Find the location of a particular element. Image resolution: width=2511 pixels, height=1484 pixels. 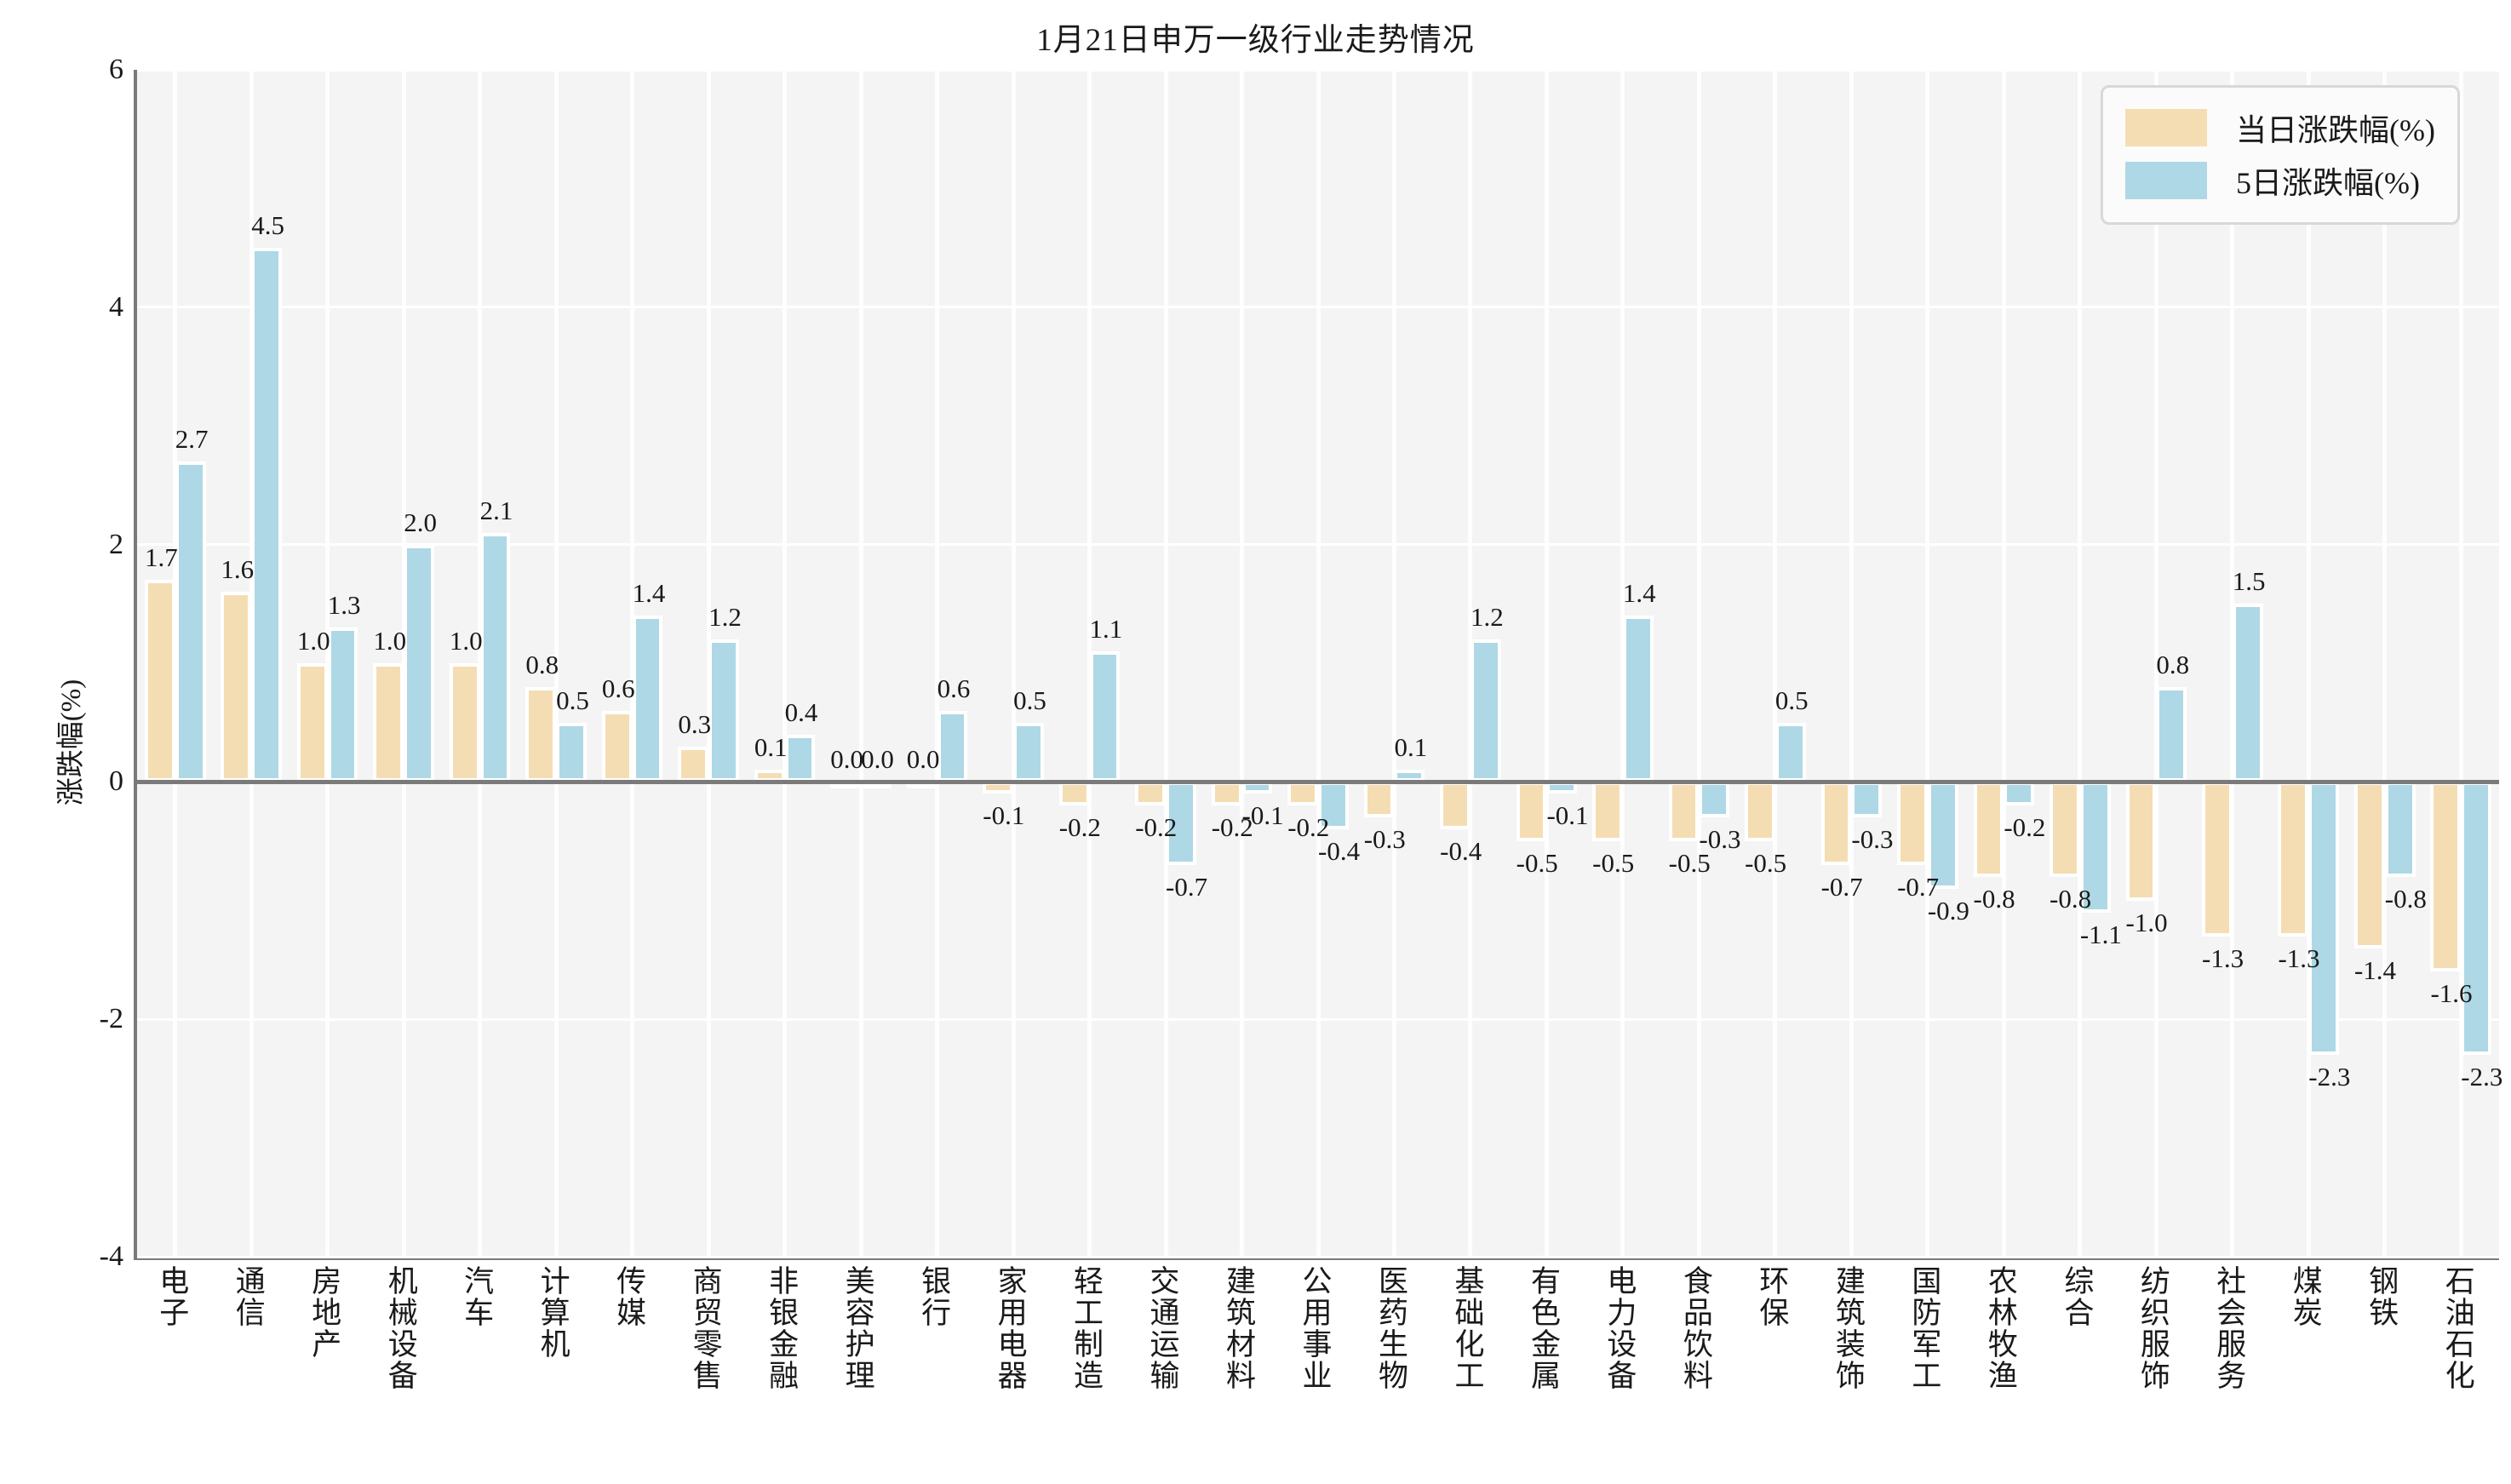

legend-entry-five-day: 5日涨跌幅(%) is located at coordinates (2280, 181).